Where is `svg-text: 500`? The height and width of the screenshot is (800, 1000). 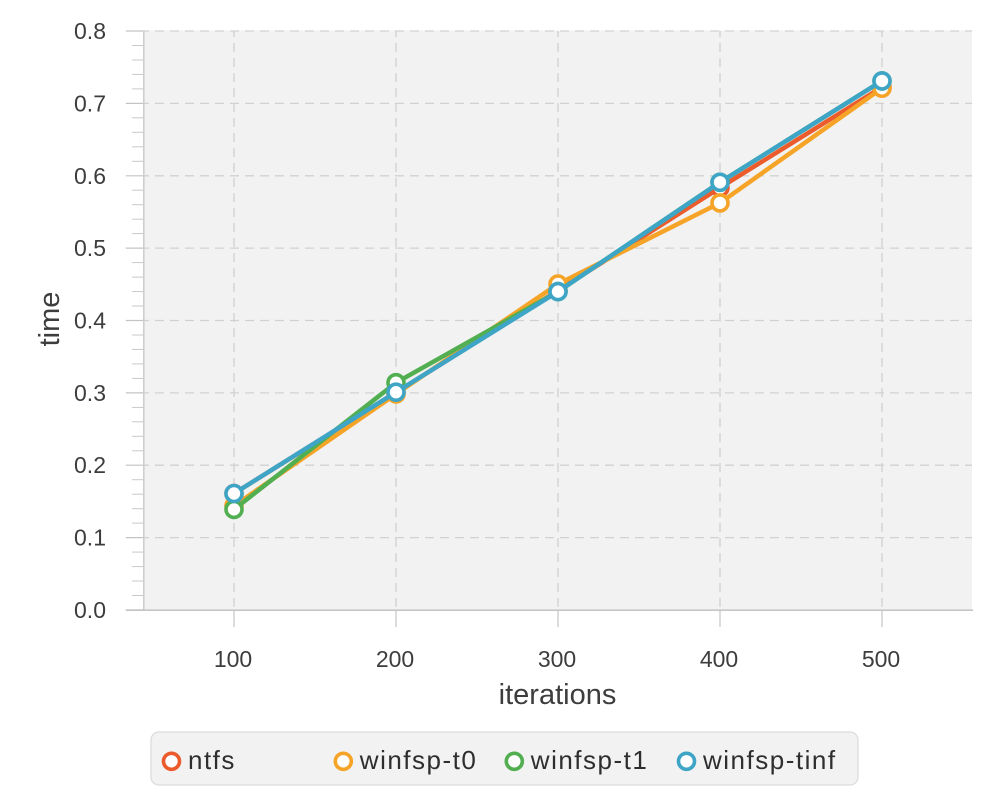
svg-text: 500 is located at coordinates (881, 659).